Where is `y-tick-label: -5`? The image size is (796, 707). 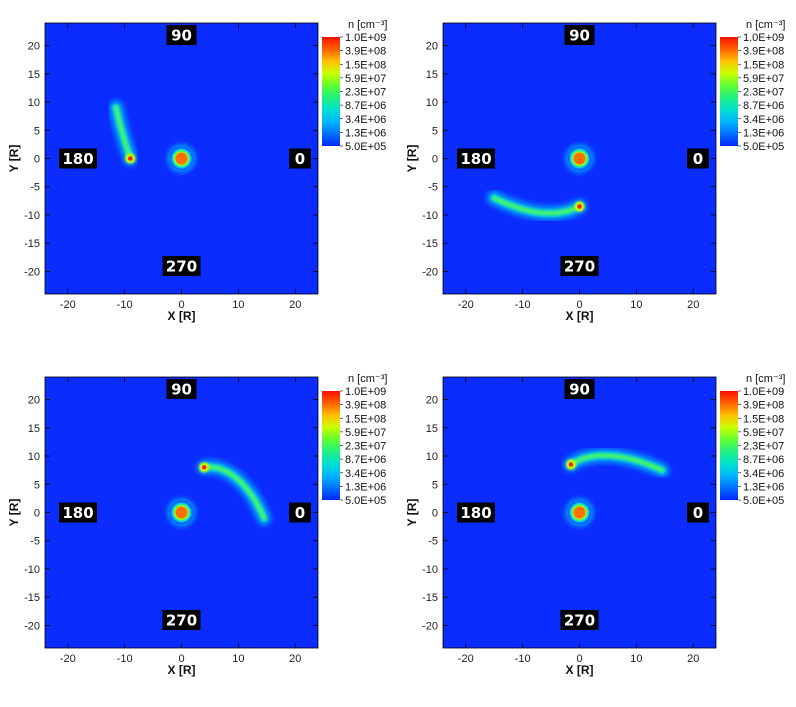
y-tick-label: -5 is located at coordinates (433, 542).